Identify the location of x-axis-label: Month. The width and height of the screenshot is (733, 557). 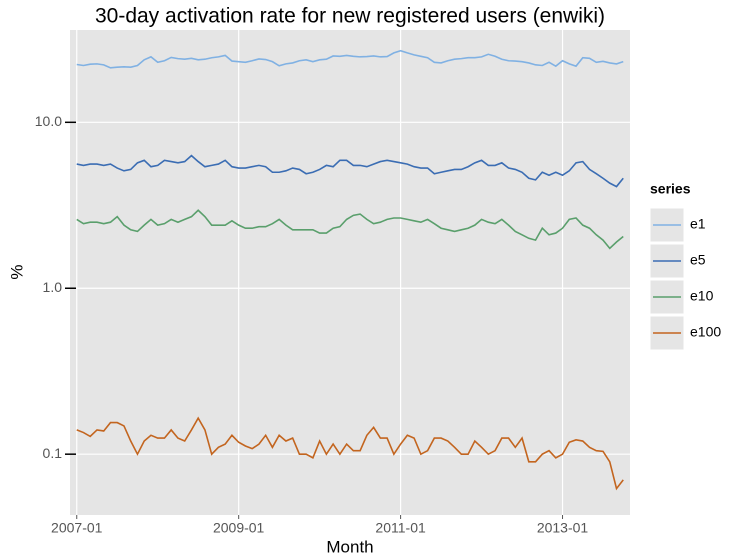
(349, 546).